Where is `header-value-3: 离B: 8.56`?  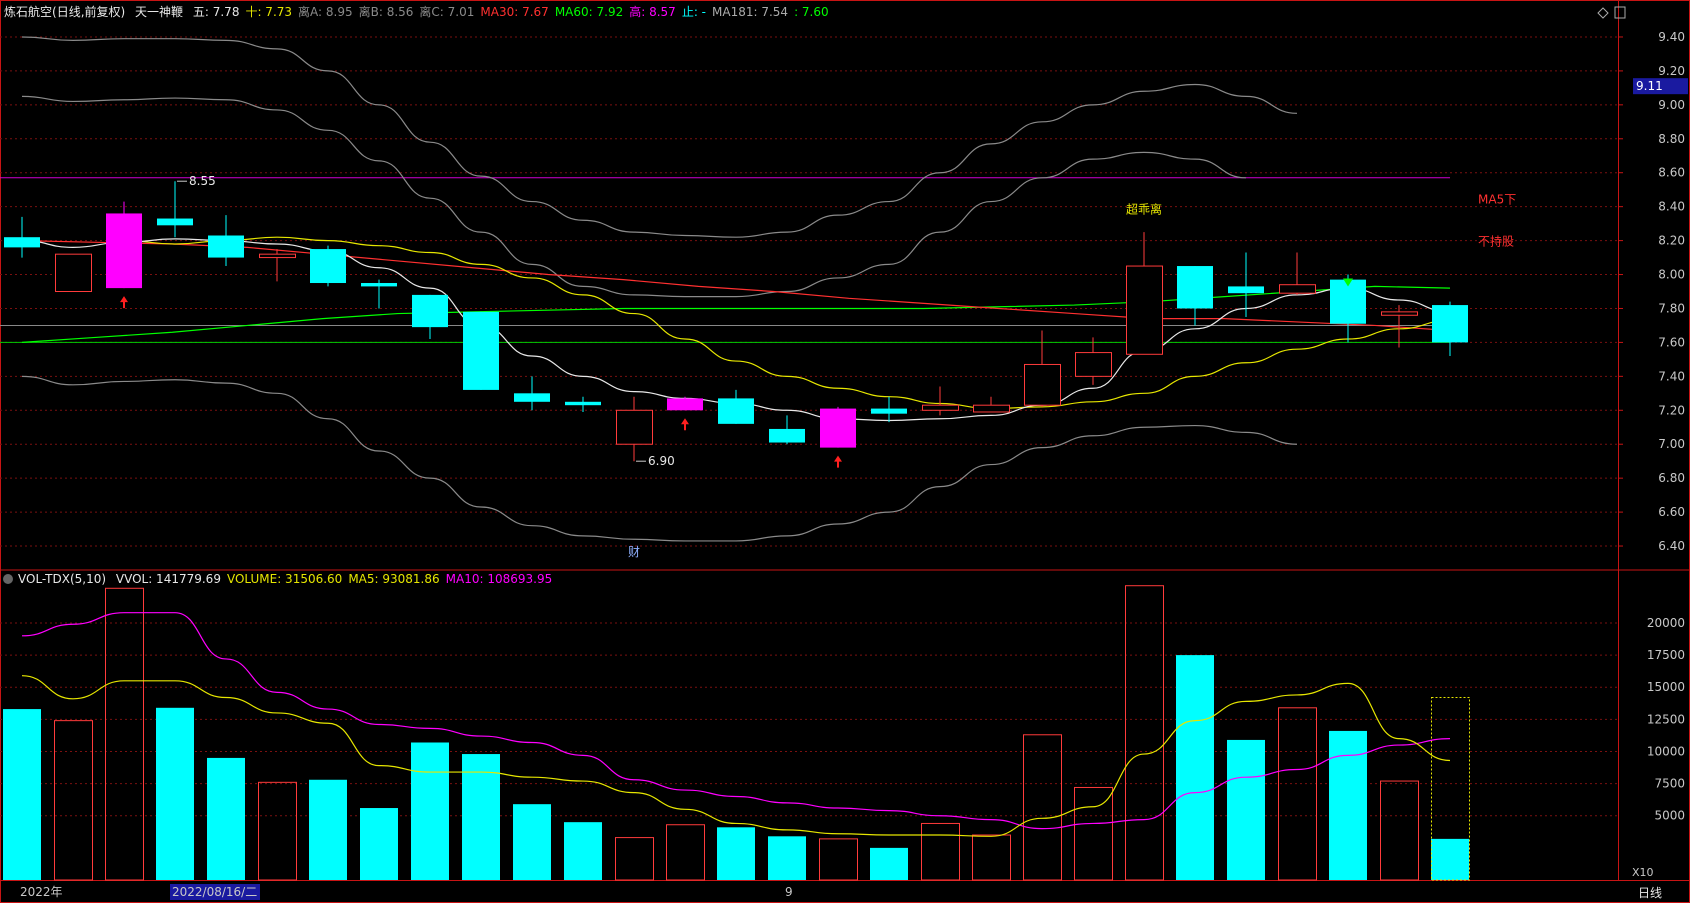 header-value-3: 离B: 8.56 is located at coordinates (386, 12).